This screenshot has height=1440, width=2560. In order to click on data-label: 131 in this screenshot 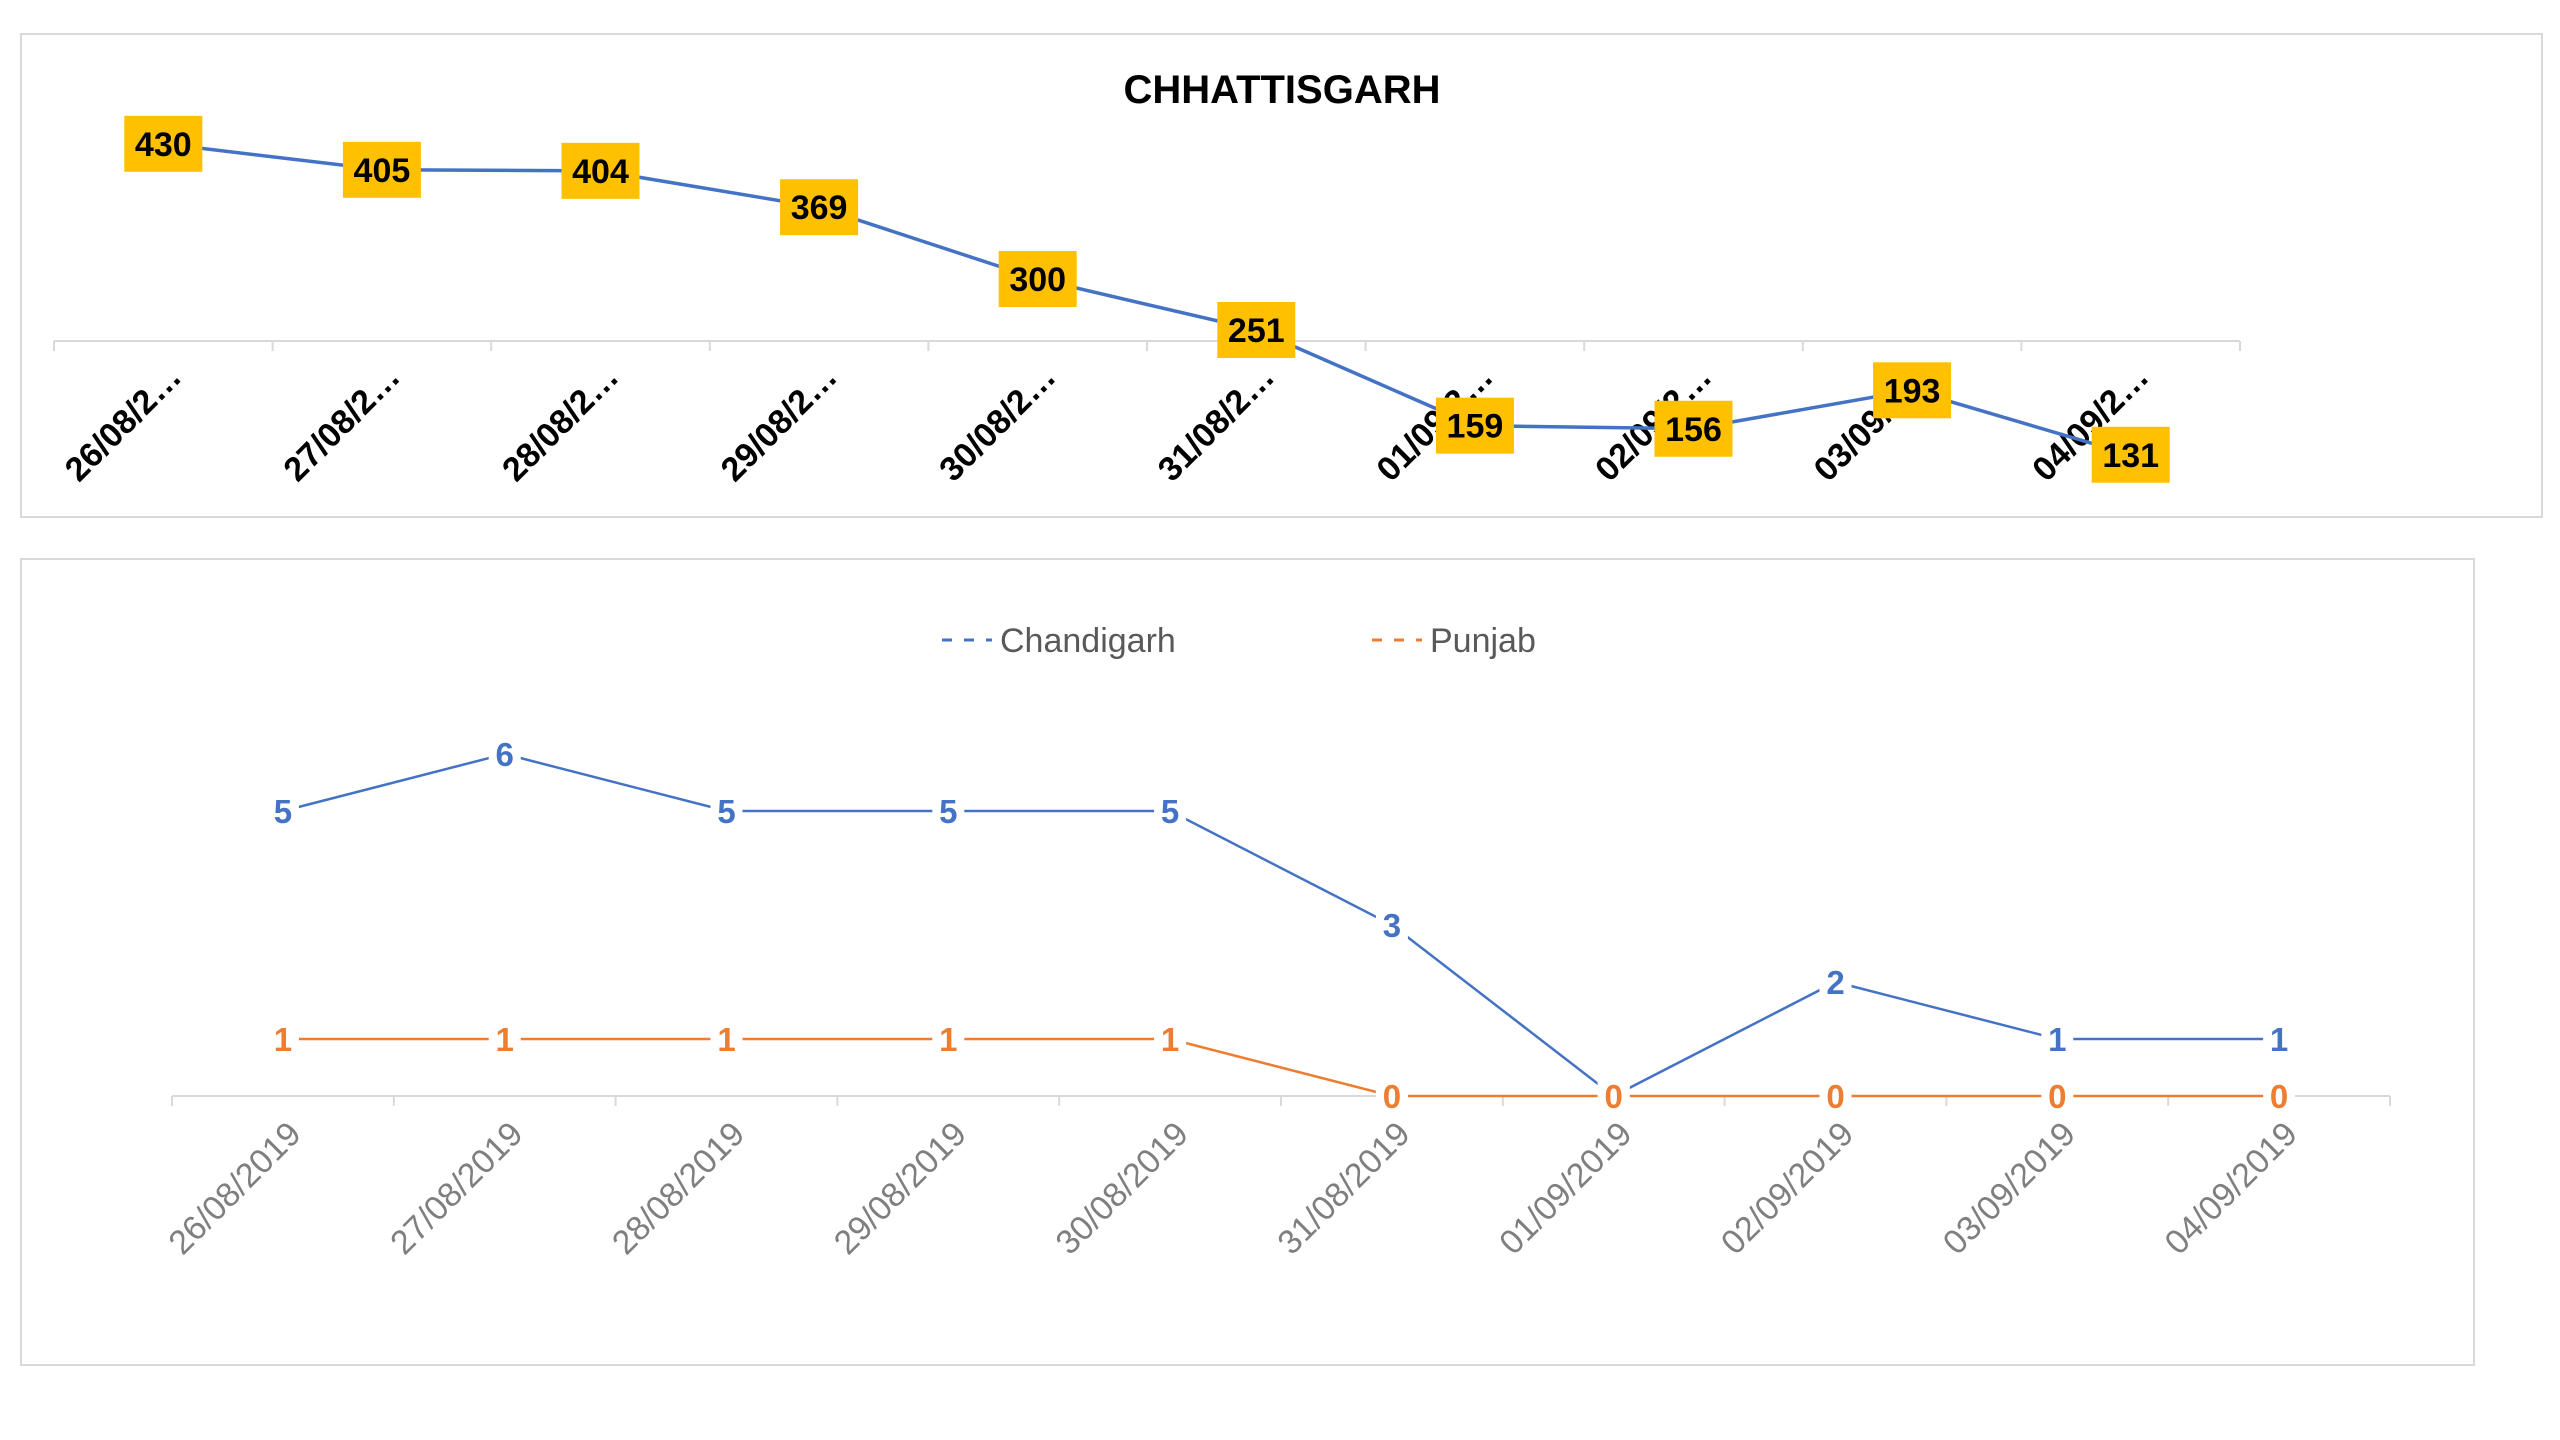, I will do `click(2130, 456)`.